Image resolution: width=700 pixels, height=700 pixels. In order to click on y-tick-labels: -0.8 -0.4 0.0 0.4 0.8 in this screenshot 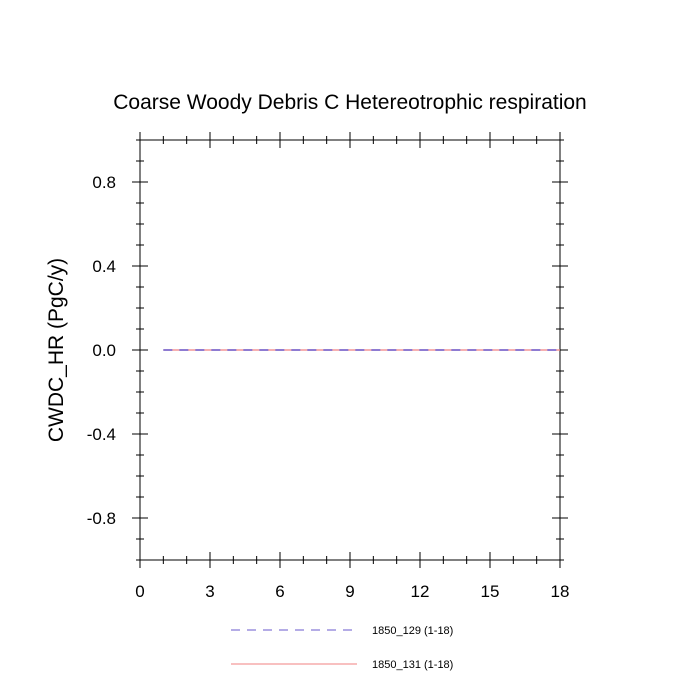, I will do `click(101, 350)`.